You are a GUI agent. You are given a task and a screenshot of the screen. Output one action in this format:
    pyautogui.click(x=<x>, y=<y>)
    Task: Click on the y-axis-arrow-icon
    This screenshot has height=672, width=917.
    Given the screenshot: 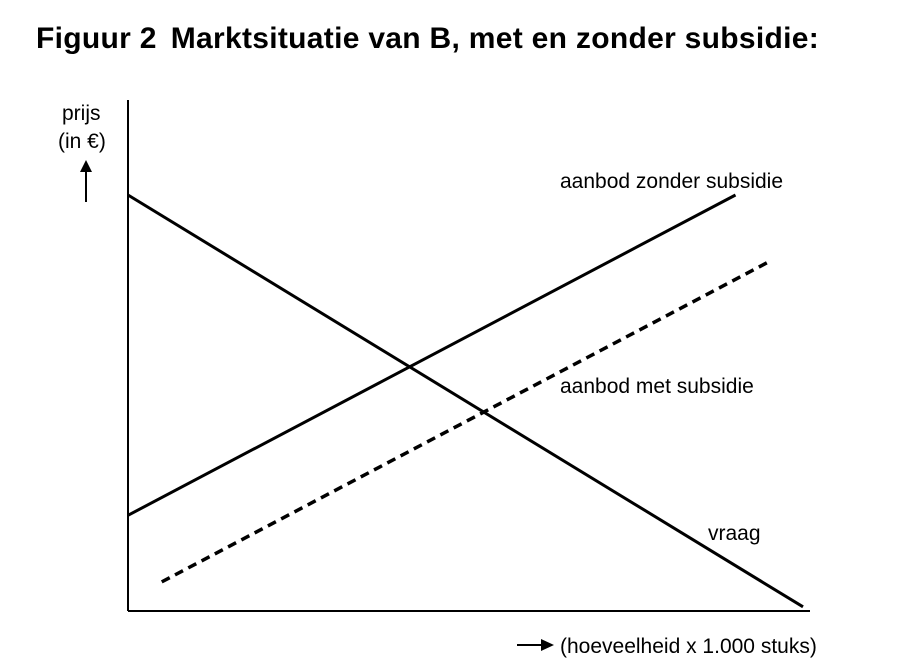 What is the action you would take?
    pyautogui.click(x=86, y=181)
    